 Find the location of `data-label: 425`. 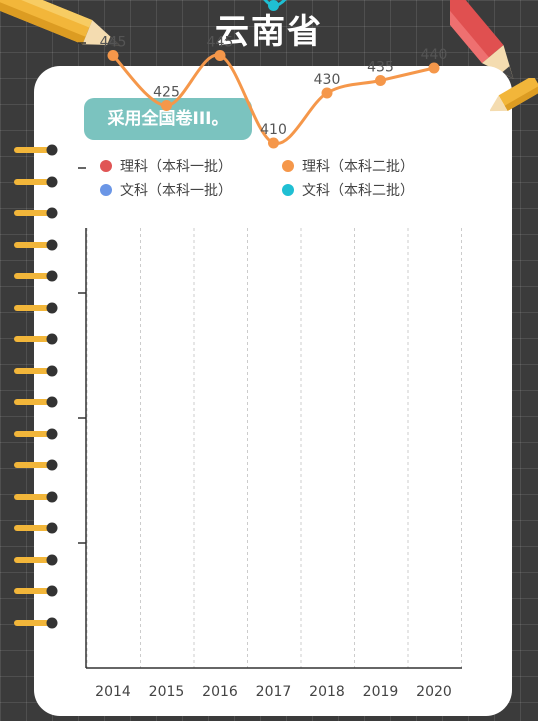

data-label: 425 is located at coordinates (166, 93).